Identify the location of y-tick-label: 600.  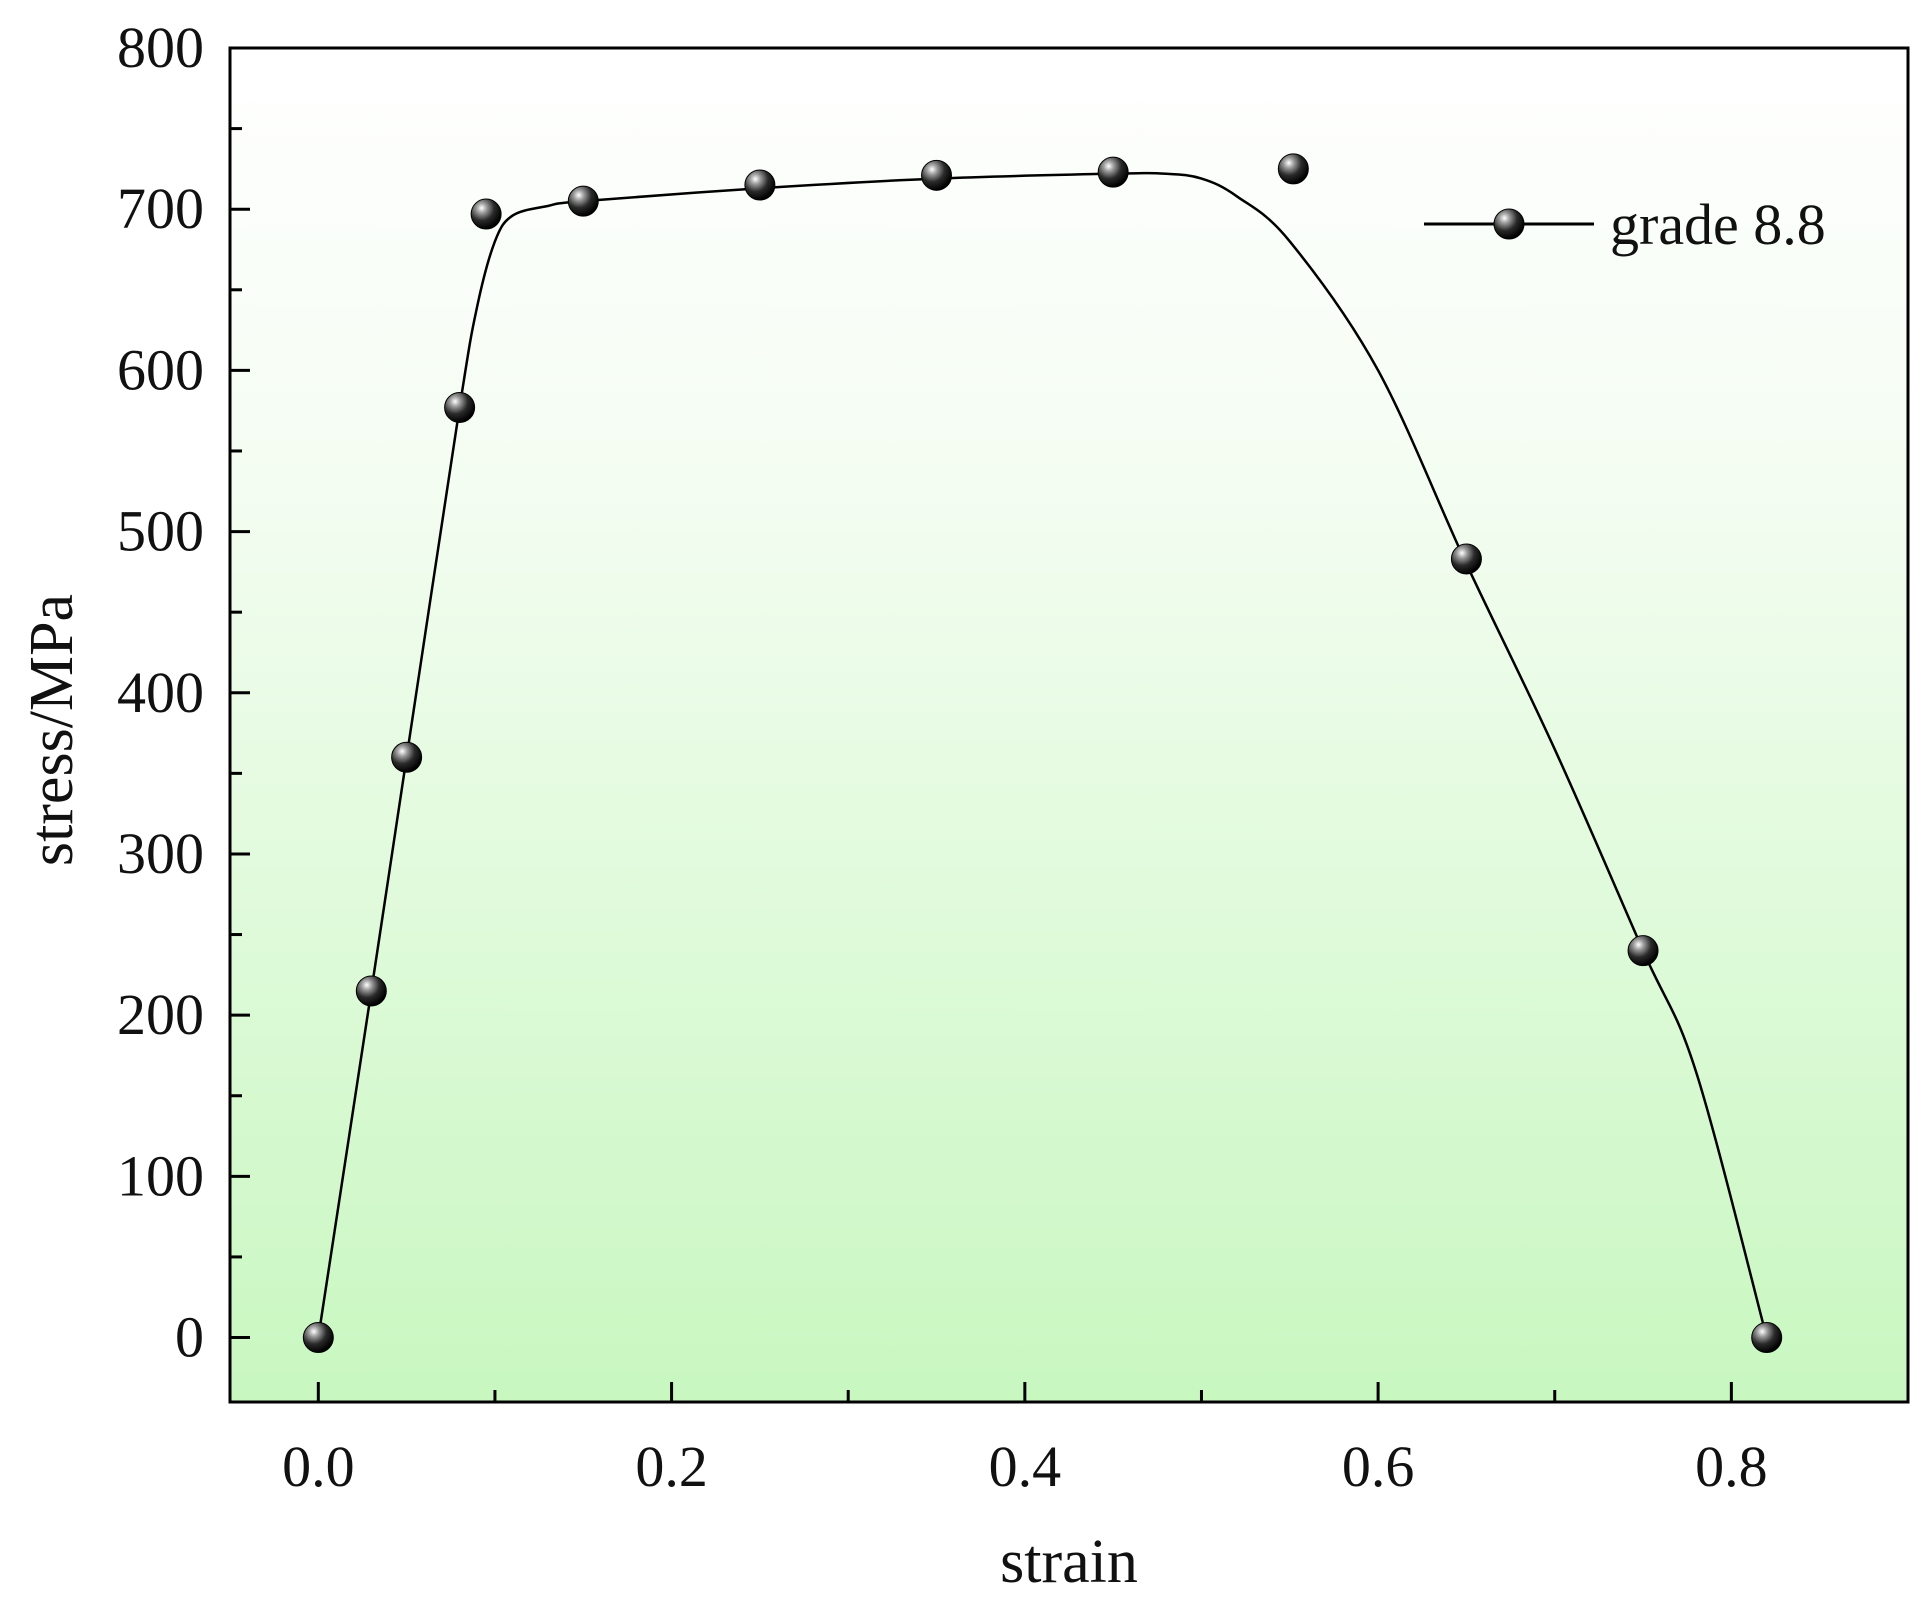
(160, 369).